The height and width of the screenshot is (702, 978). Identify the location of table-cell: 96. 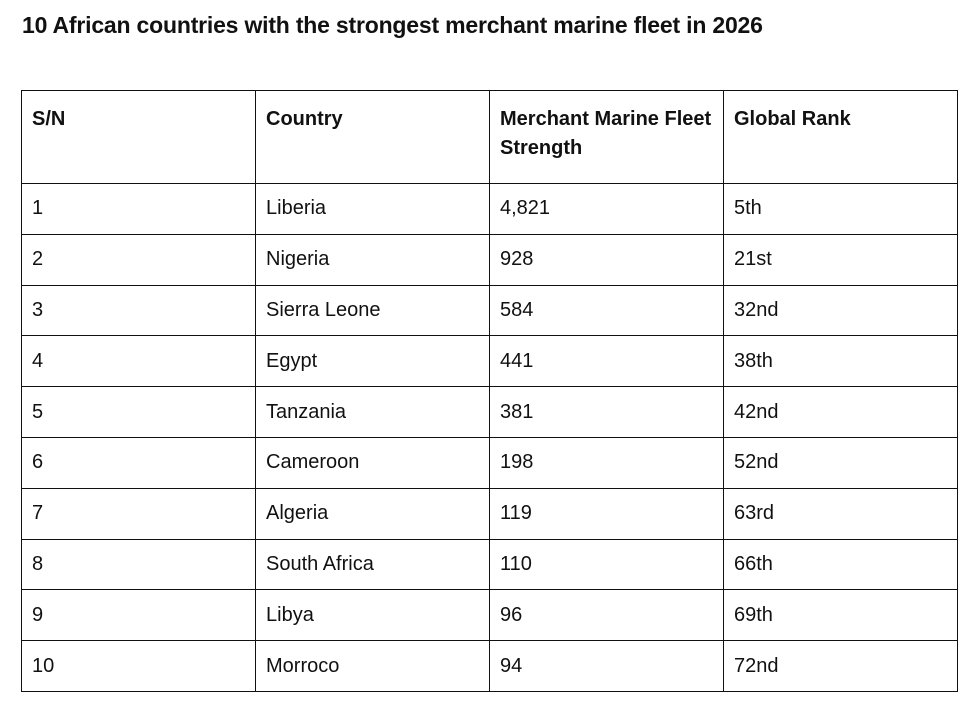
(606, 615).